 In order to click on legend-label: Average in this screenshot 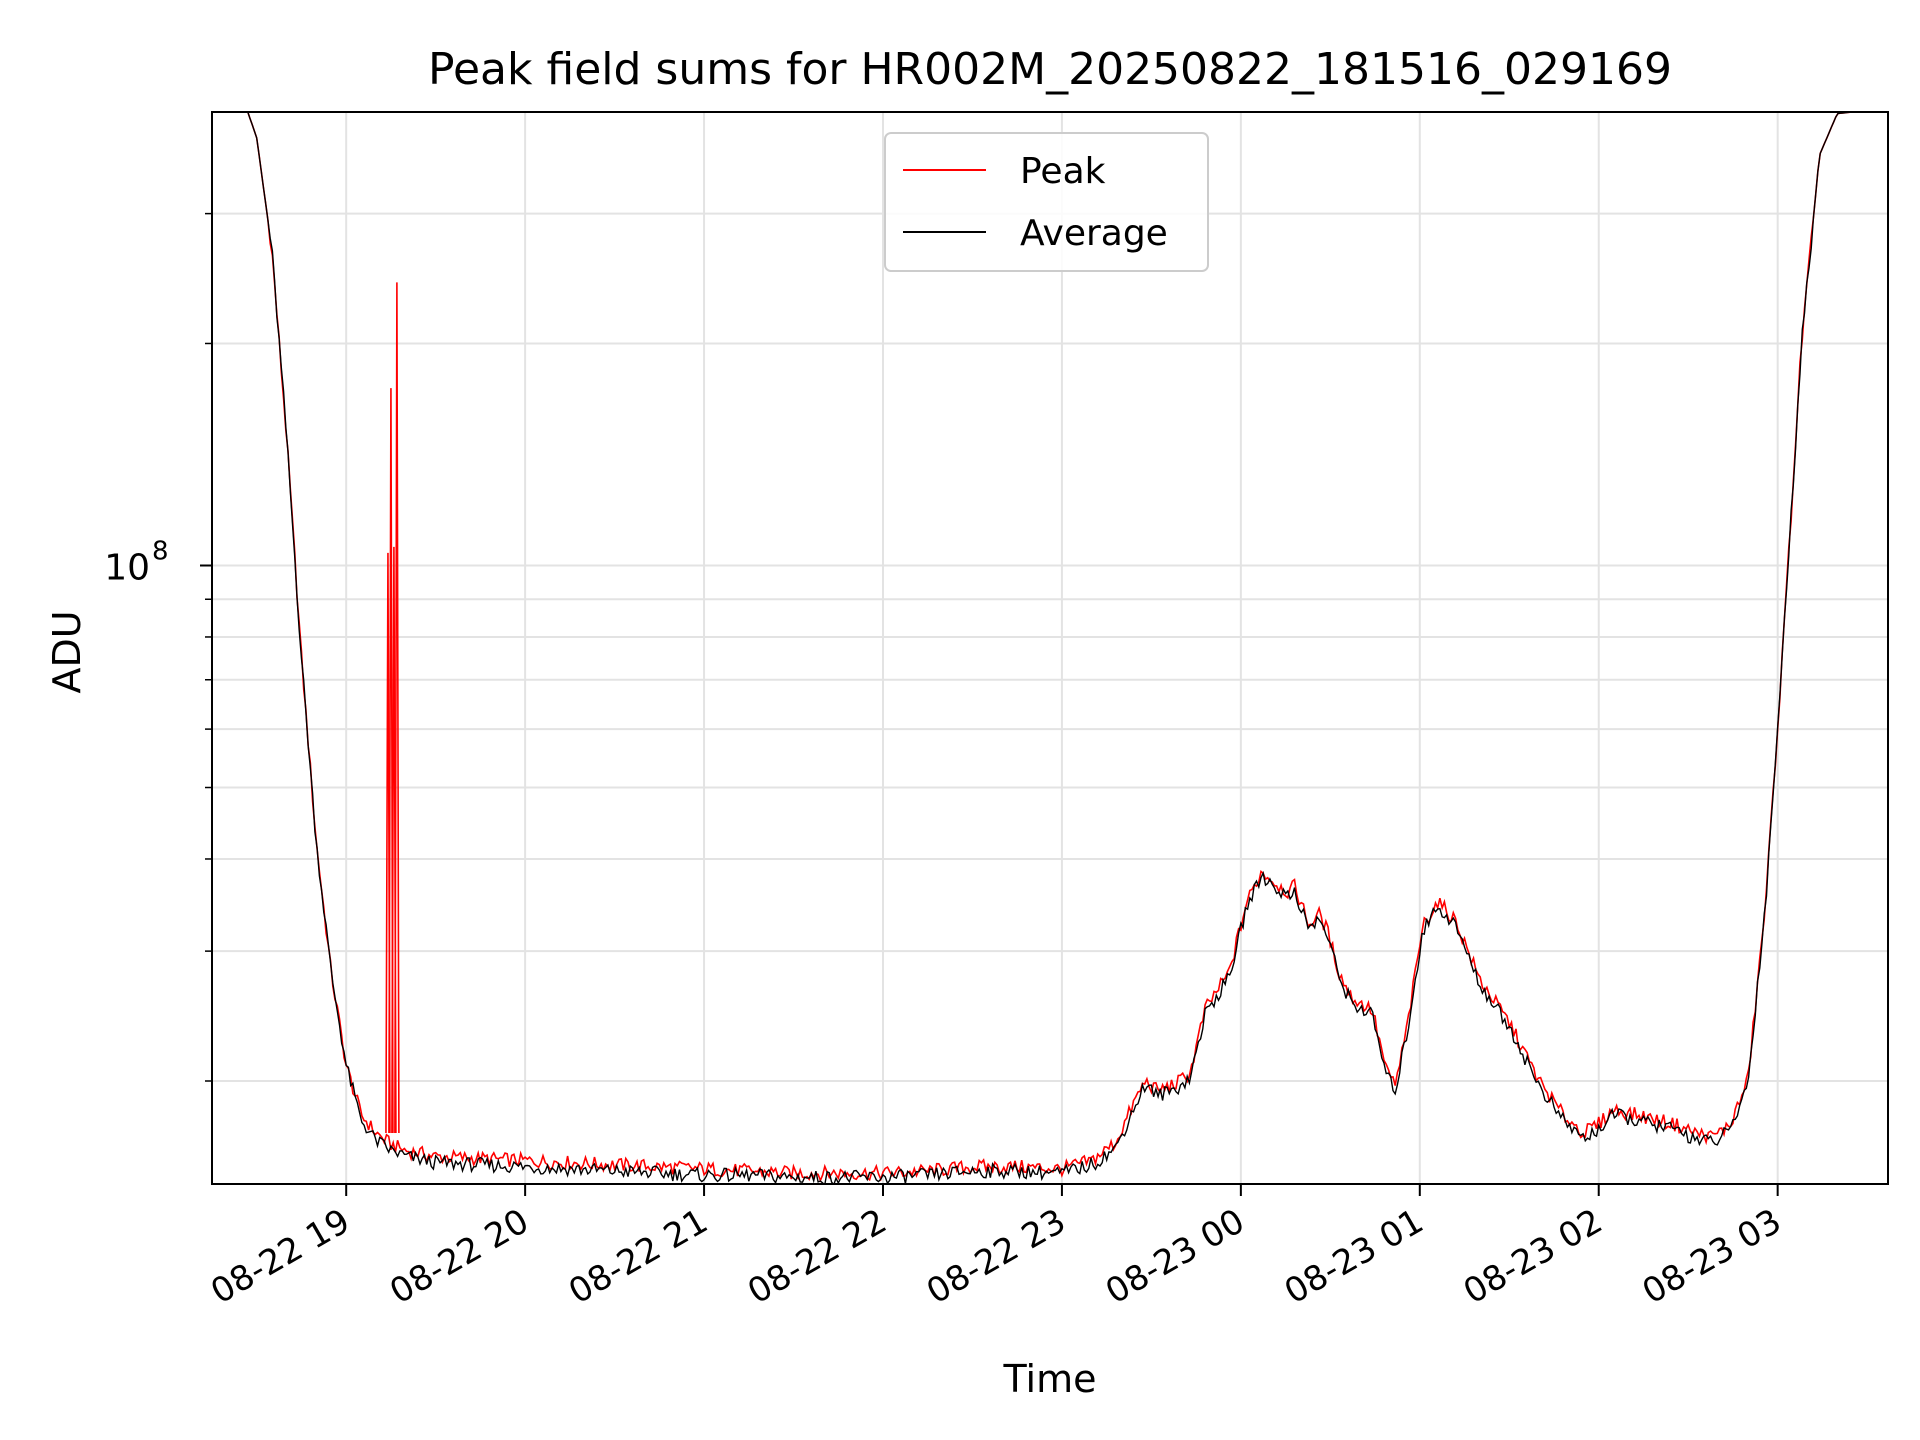, I will do `click(1094, 233)`.